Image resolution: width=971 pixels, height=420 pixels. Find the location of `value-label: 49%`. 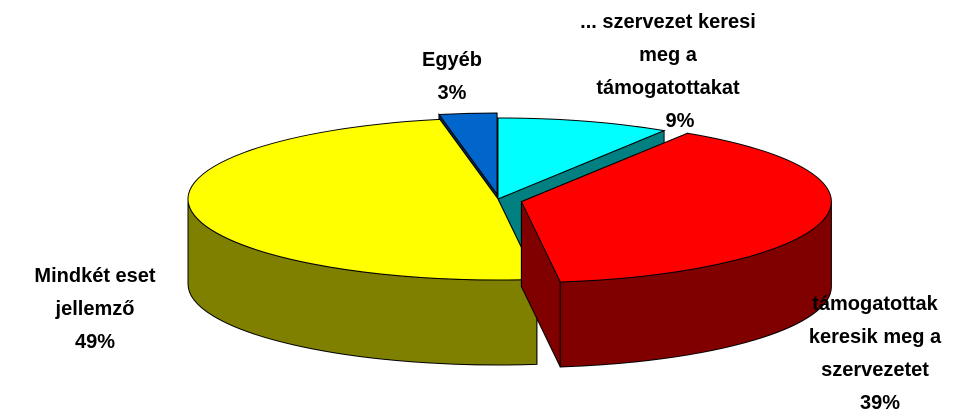

value-label: 49% is located at coordinates (95, 342).